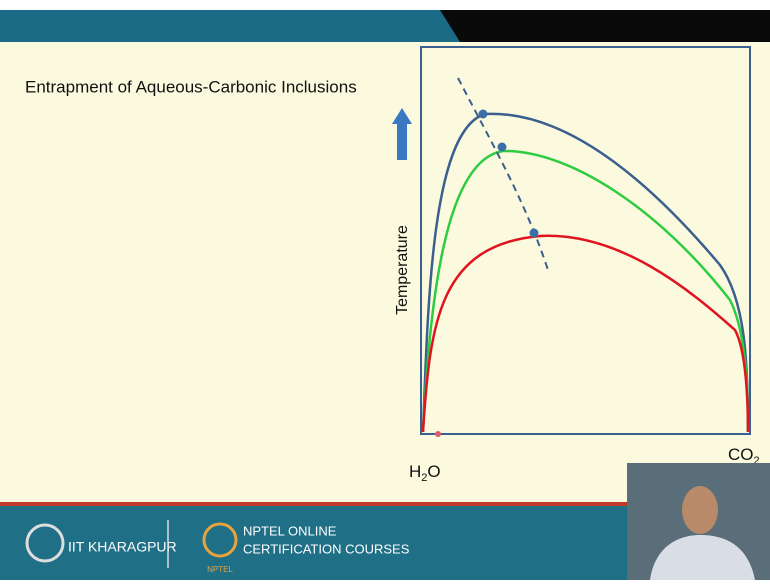 This screenshot has height=585, width=770. I want to click on program-line-2: CERTIFICATION COURSES, so click(326, 548).